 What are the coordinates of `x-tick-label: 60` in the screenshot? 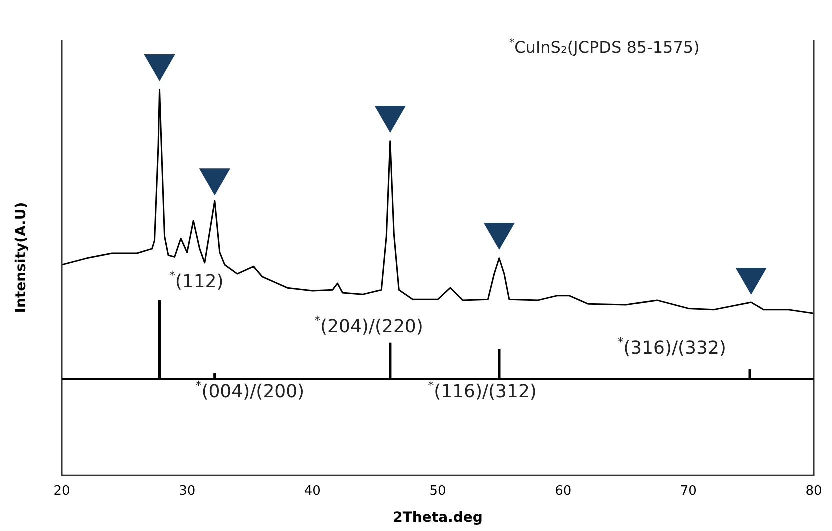 It's located at (563, 491).